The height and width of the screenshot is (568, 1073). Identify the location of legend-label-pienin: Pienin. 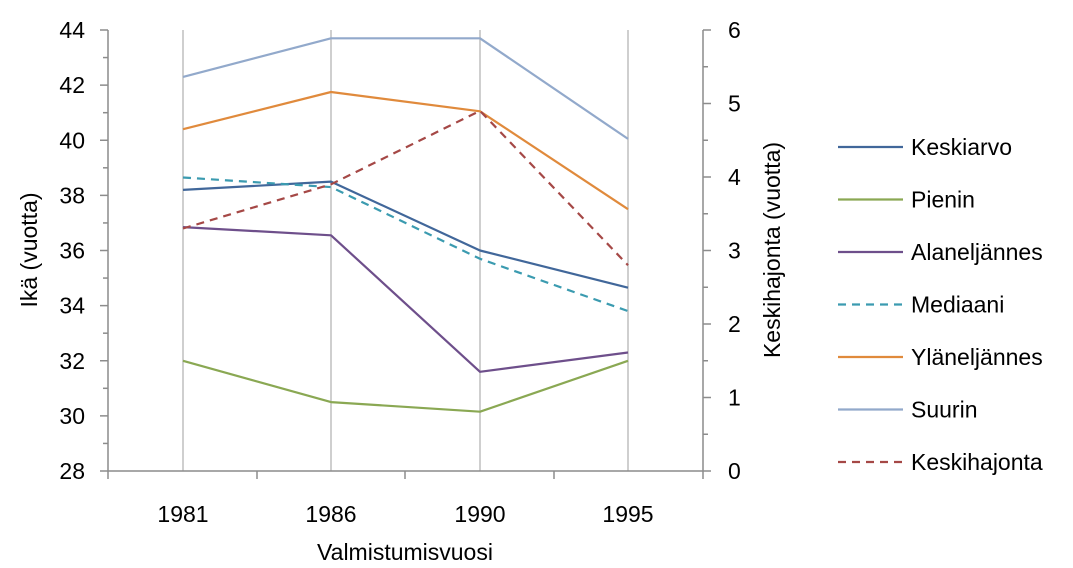
(943, 200).